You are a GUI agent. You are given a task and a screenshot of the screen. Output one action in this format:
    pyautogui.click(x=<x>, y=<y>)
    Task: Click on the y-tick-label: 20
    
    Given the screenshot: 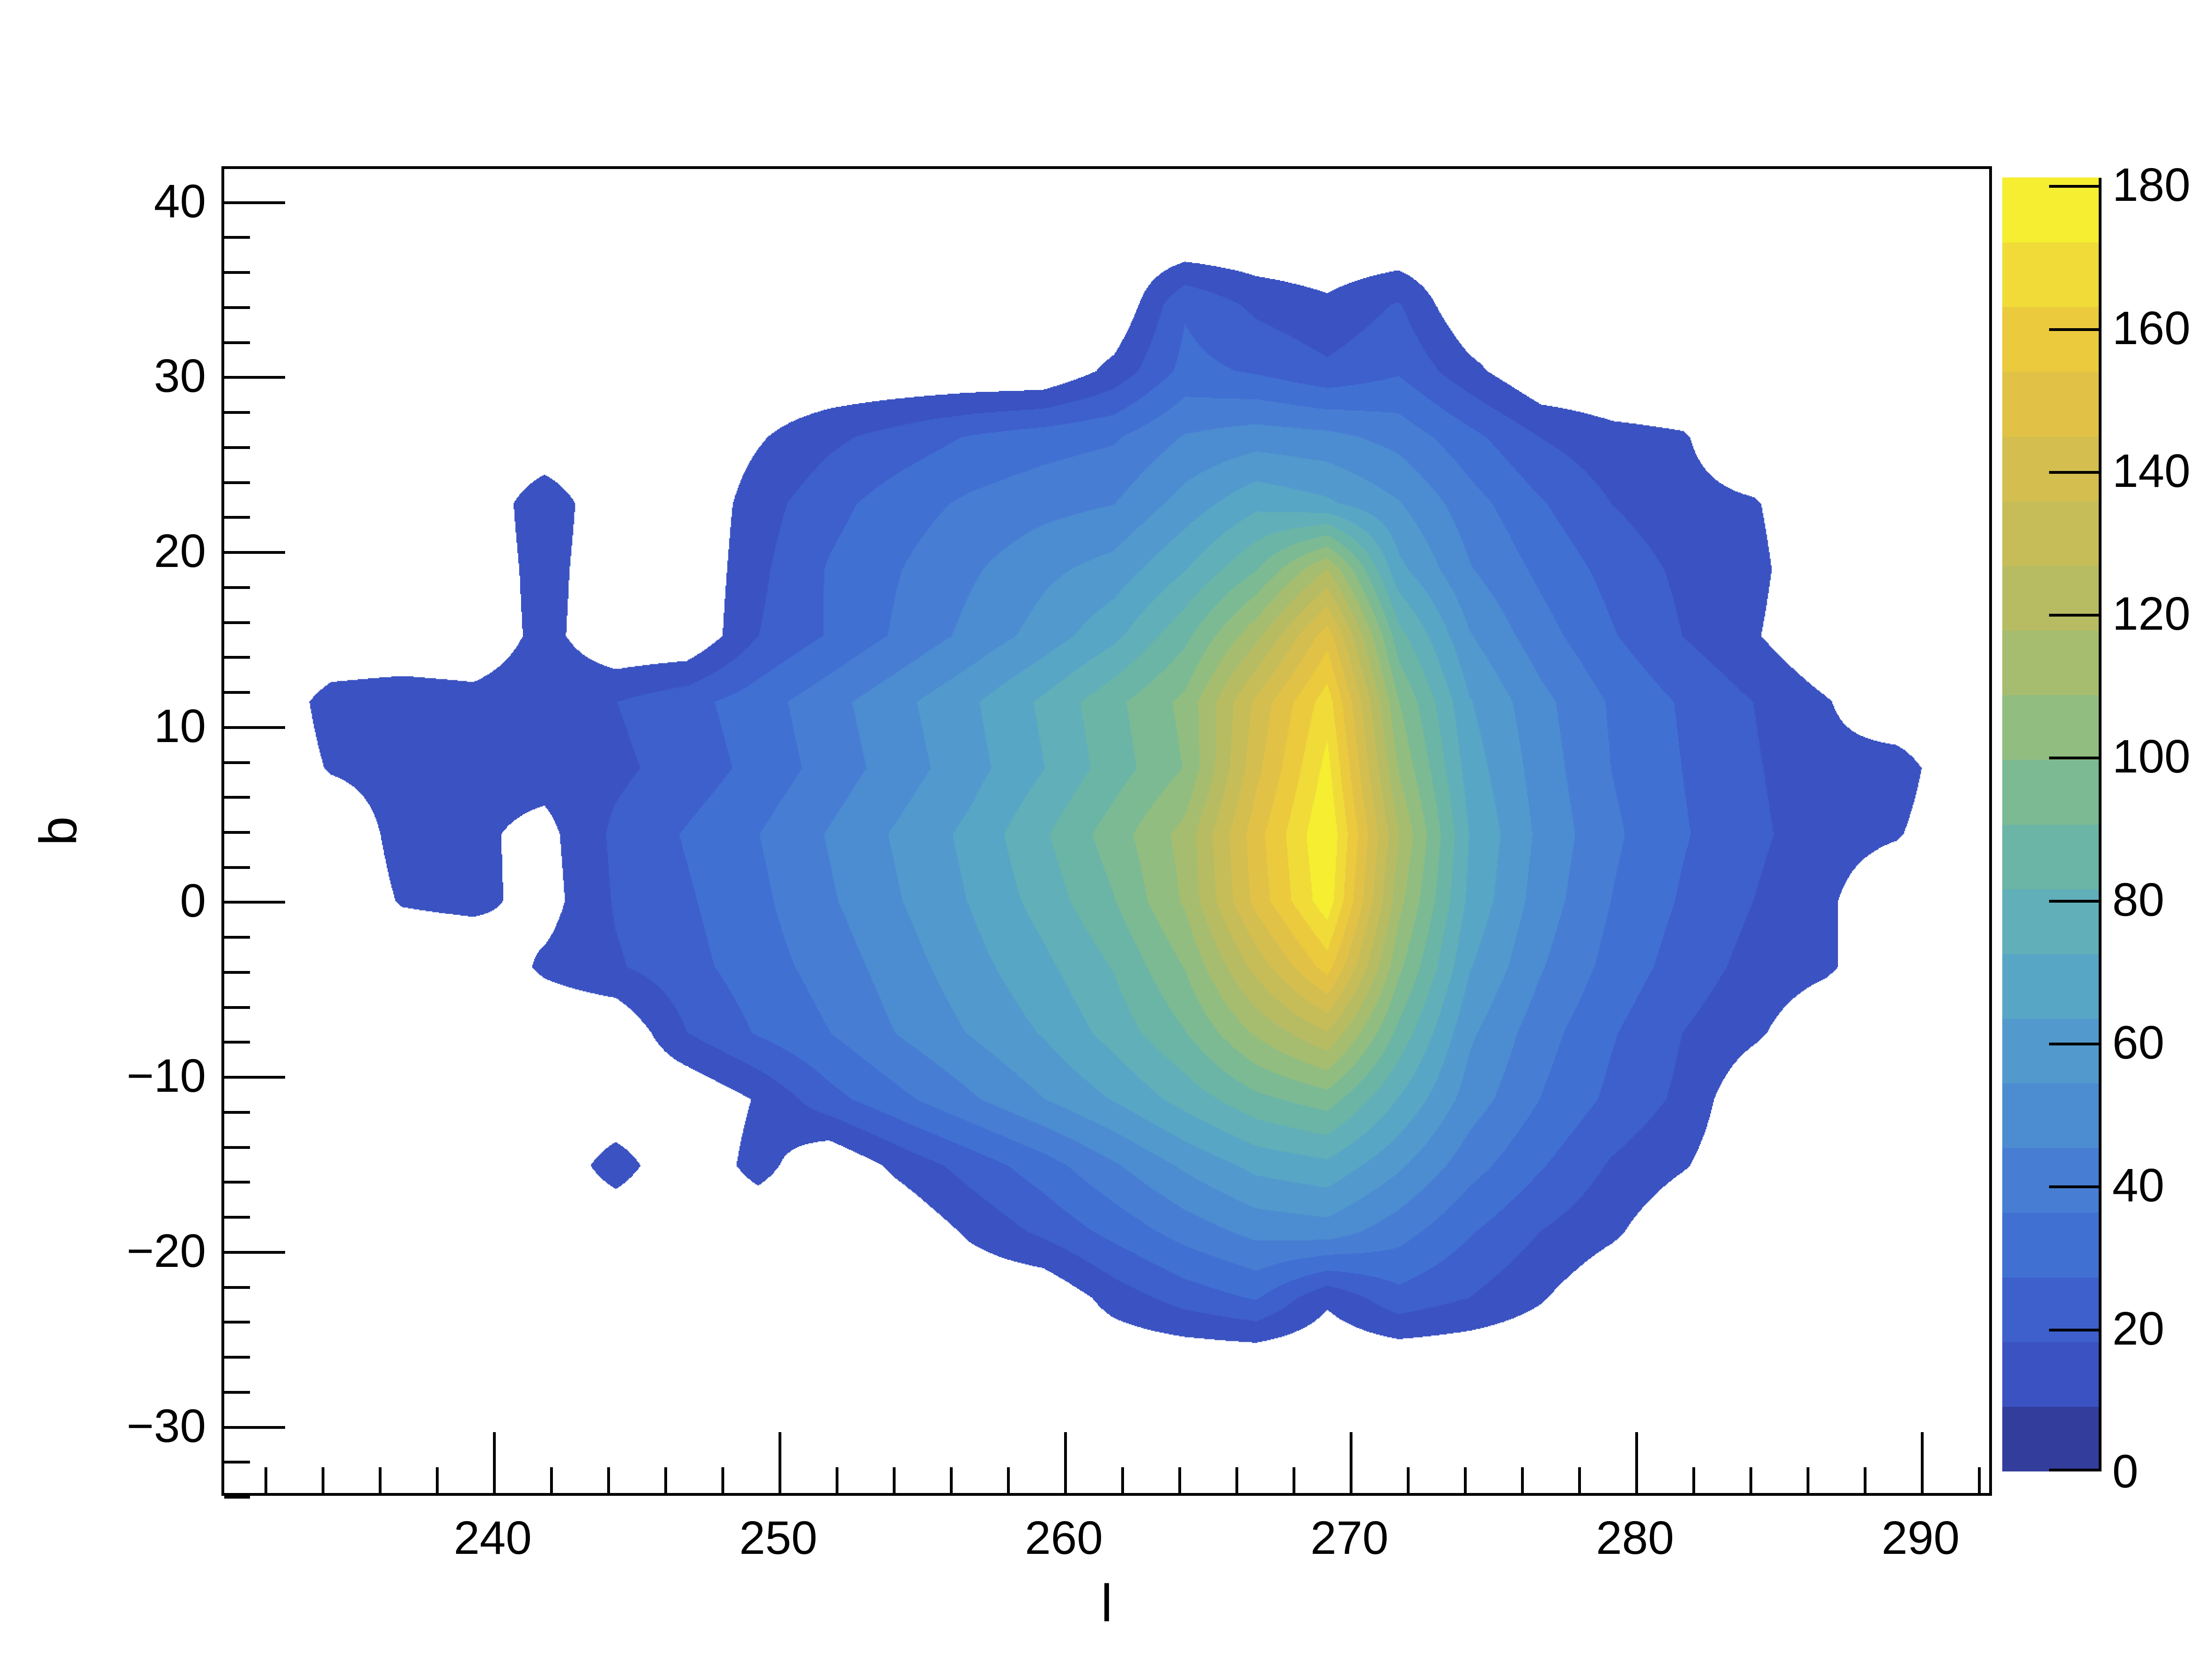 What is the action you would take?
    pyautogui.click(x=180, y=551)
    